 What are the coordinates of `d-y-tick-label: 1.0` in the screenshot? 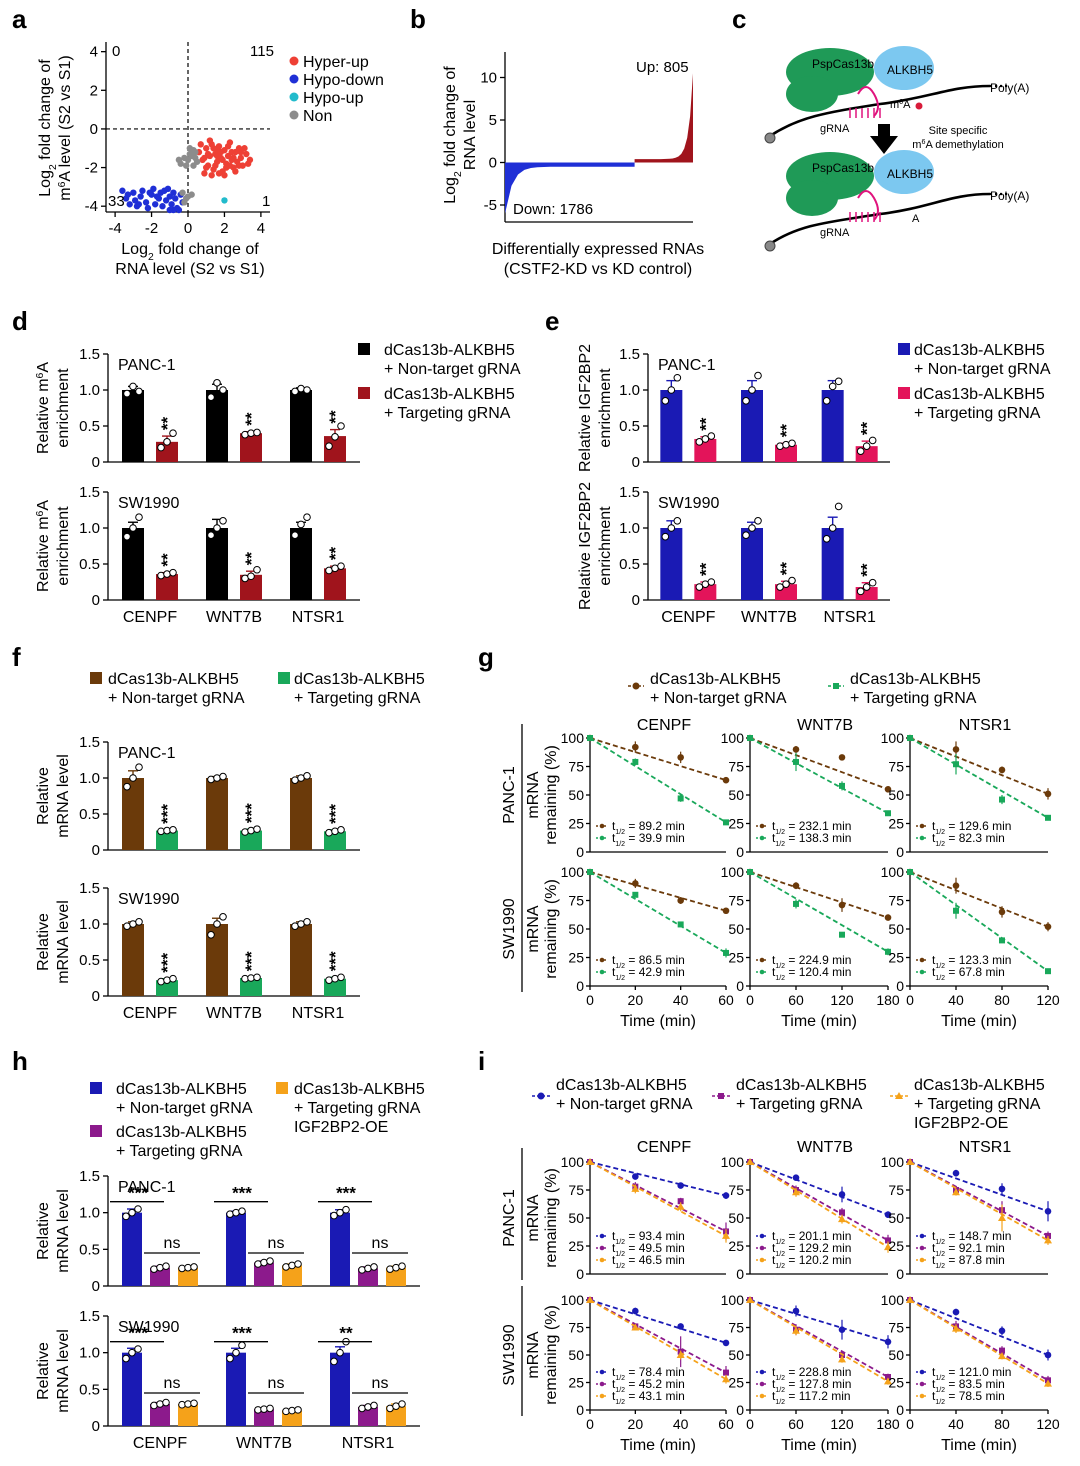 It's located at (89, 390).